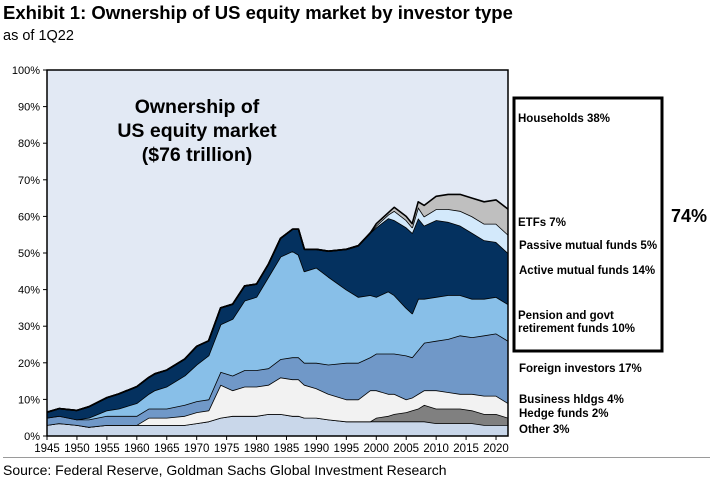 The image size is (715, 484). I want to click on y-tick-label: 30%, so click(29, 327).